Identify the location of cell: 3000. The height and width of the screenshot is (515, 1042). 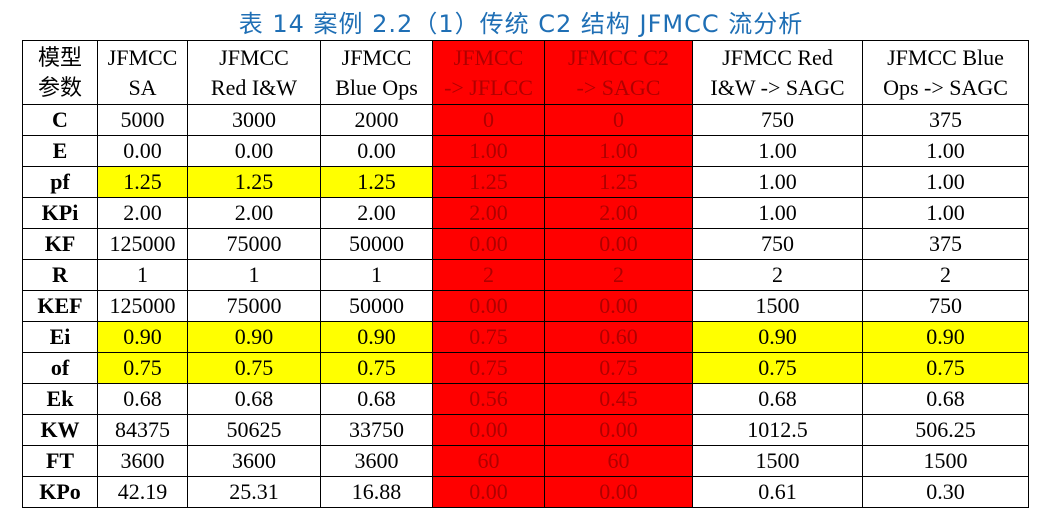
(254, 120).